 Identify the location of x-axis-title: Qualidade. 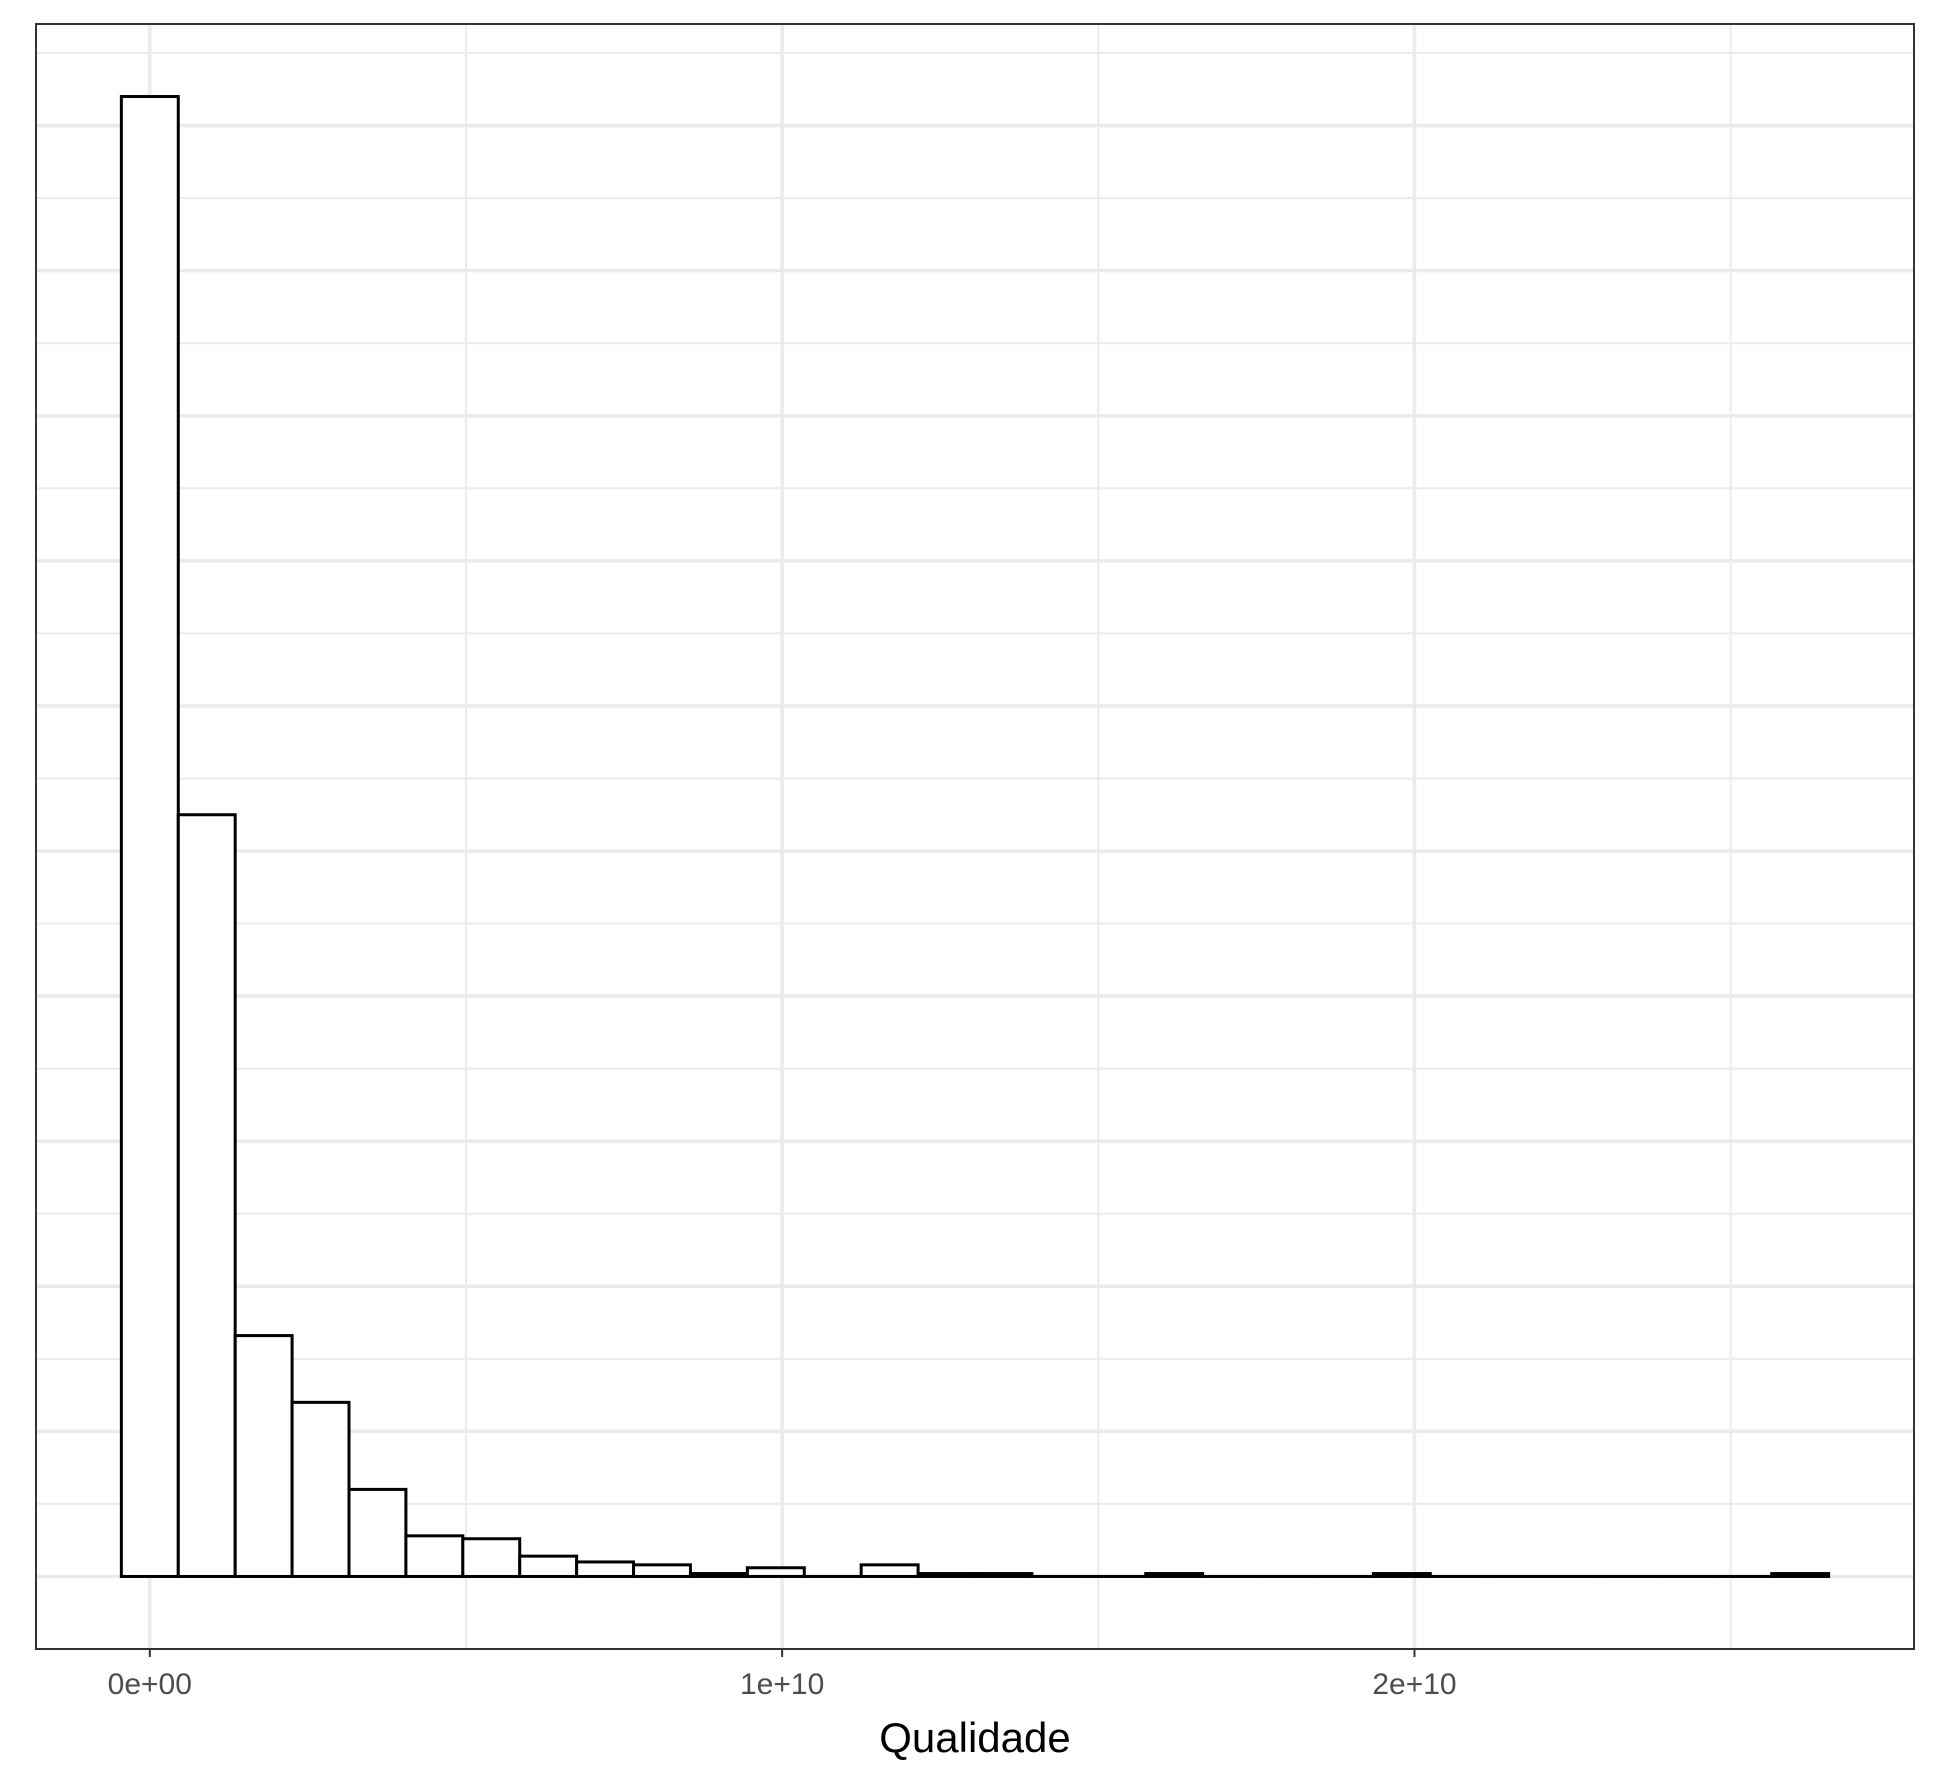
(974, 1737).